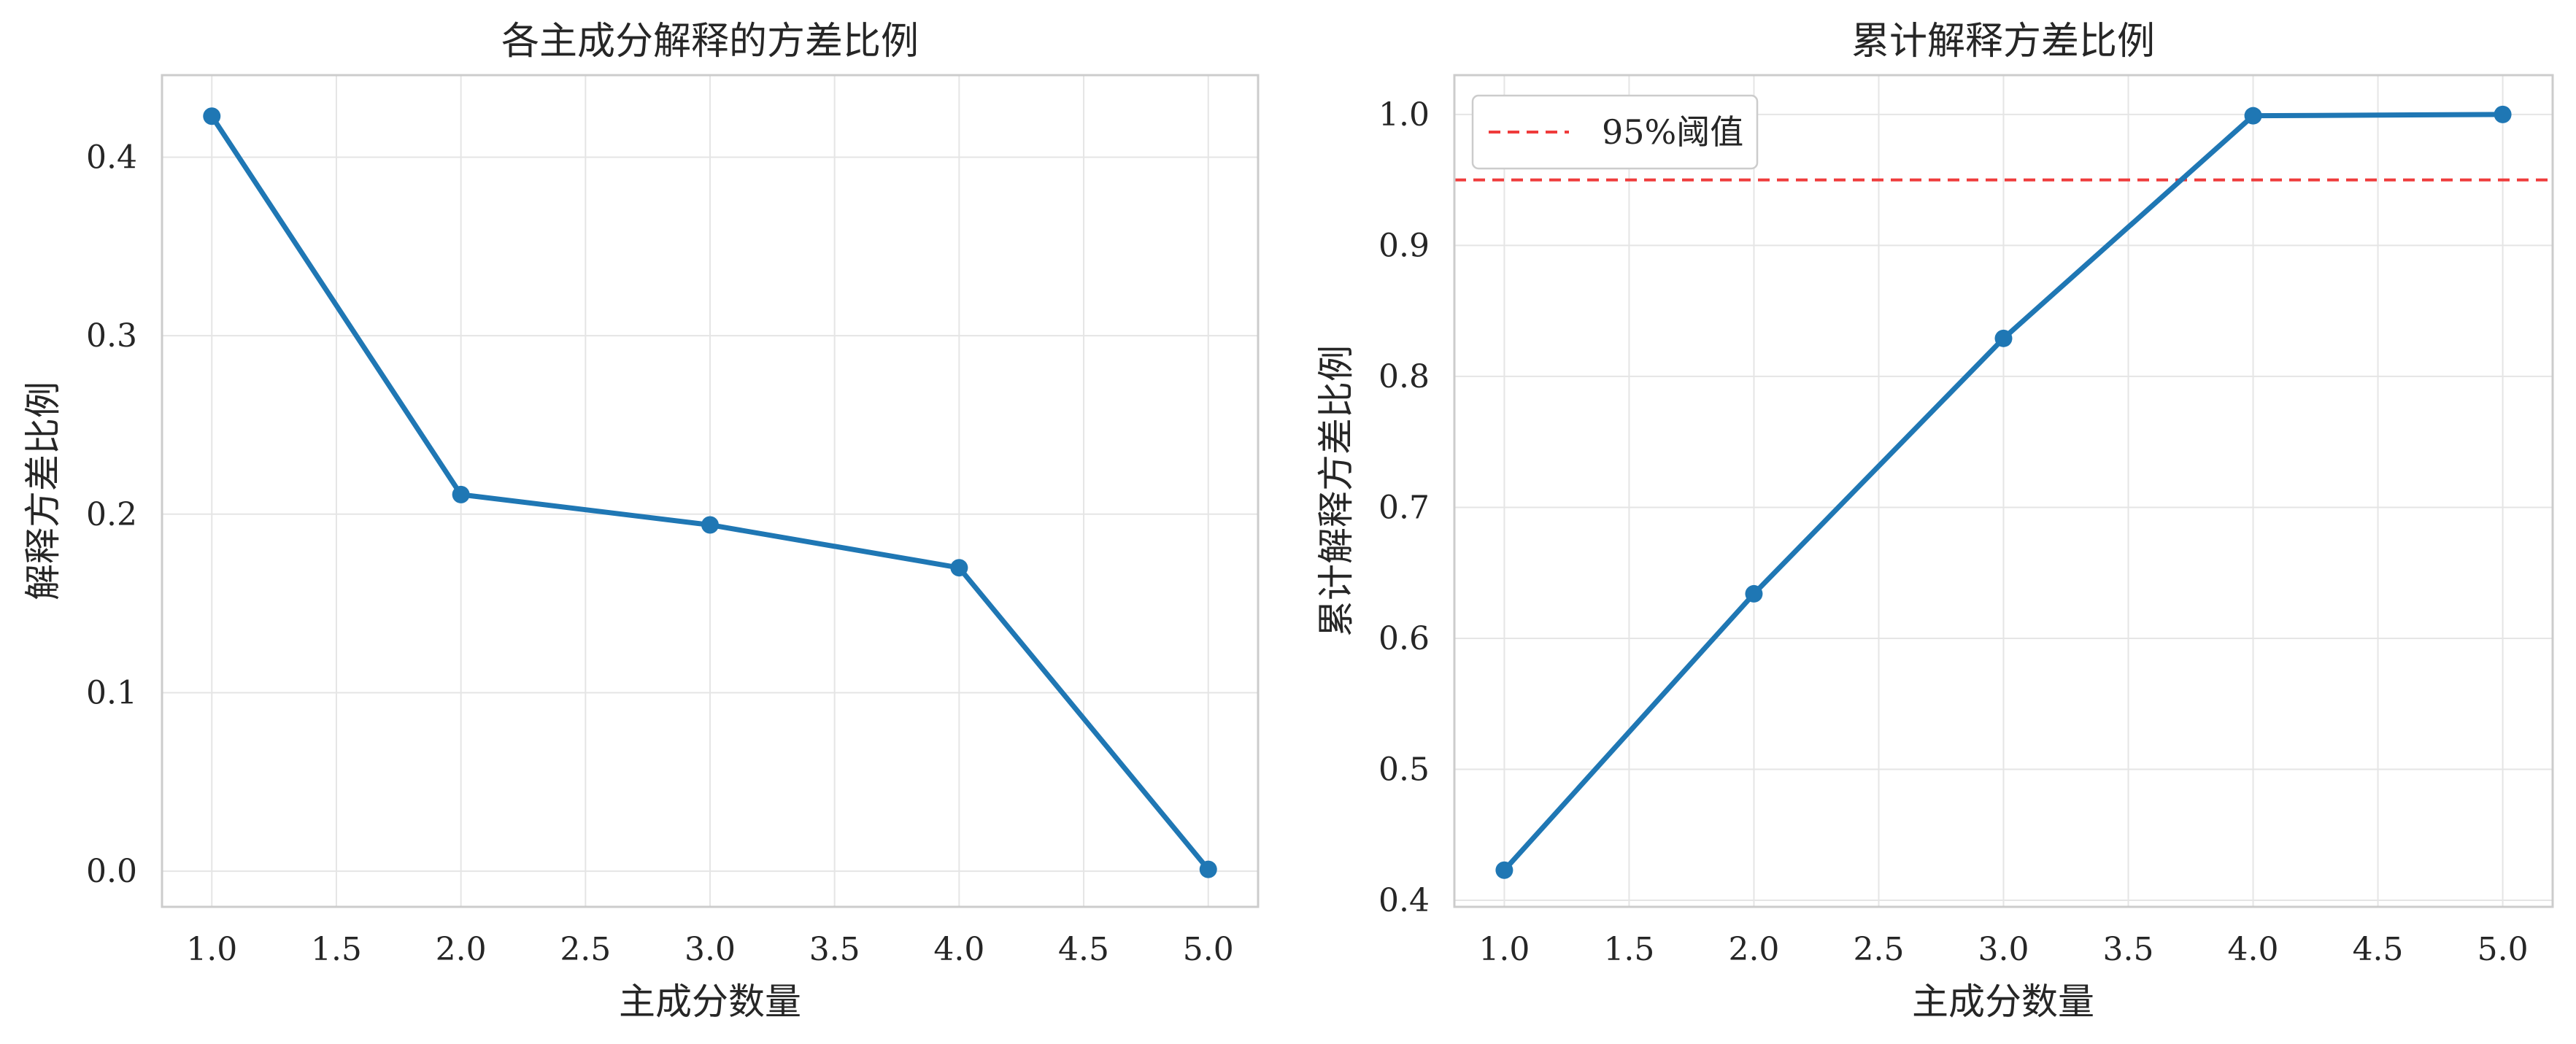 Image resolution: width=2576 pixels, height=1044 pixels. Describe the element at coordinates (1404, 115) in the screenshot. I see `y-tick-label: 1.0` at that location.